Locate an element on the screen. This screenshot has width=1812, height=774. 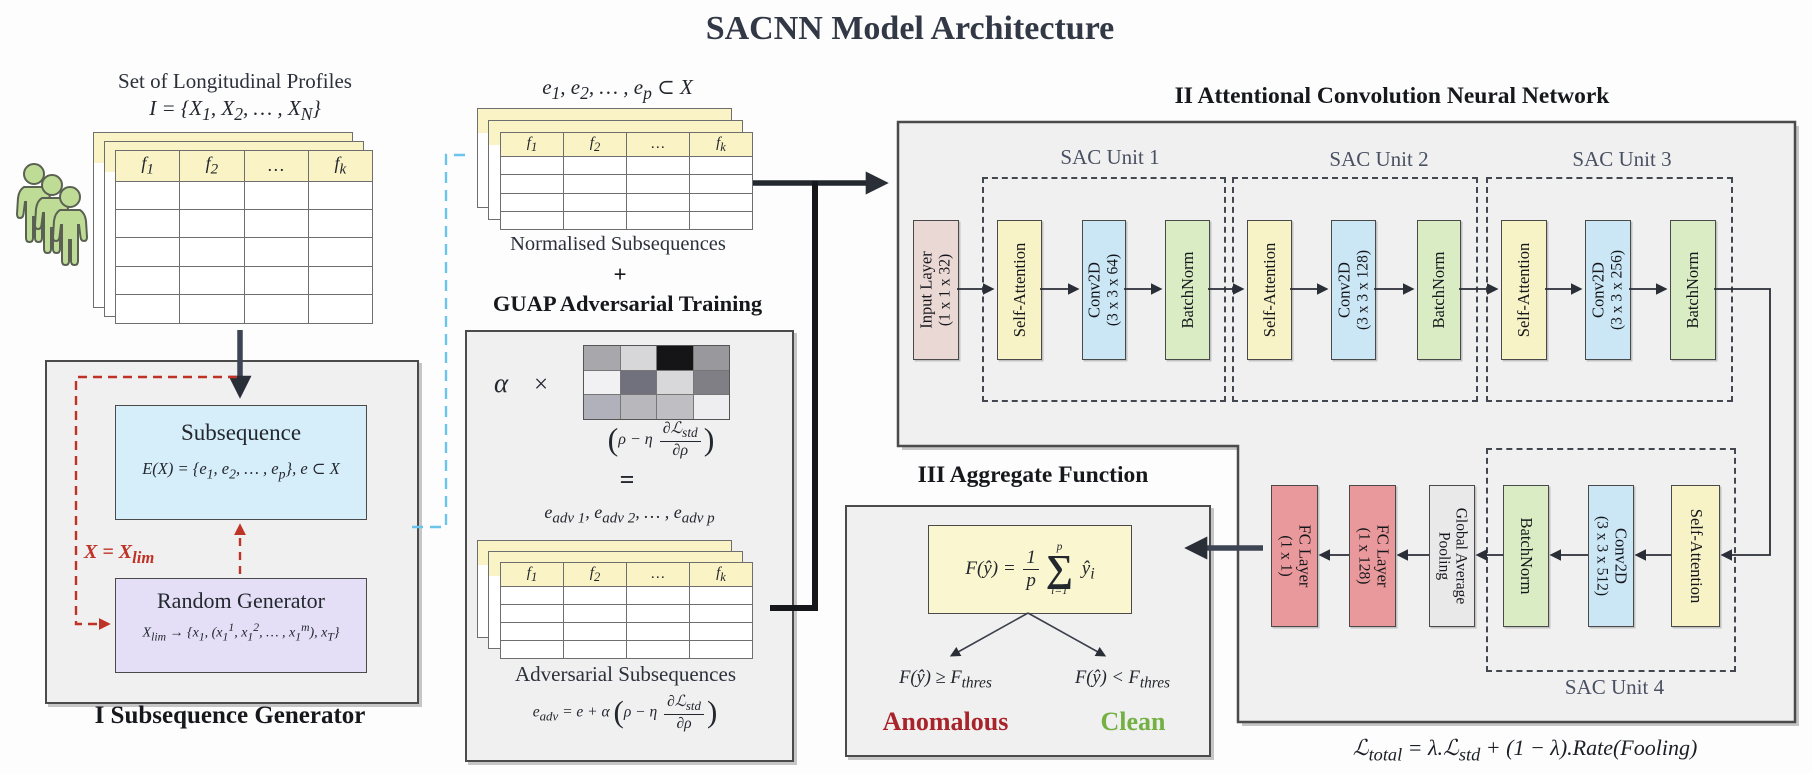
layer-label: Input Layer is located at coordinates (926, 290).